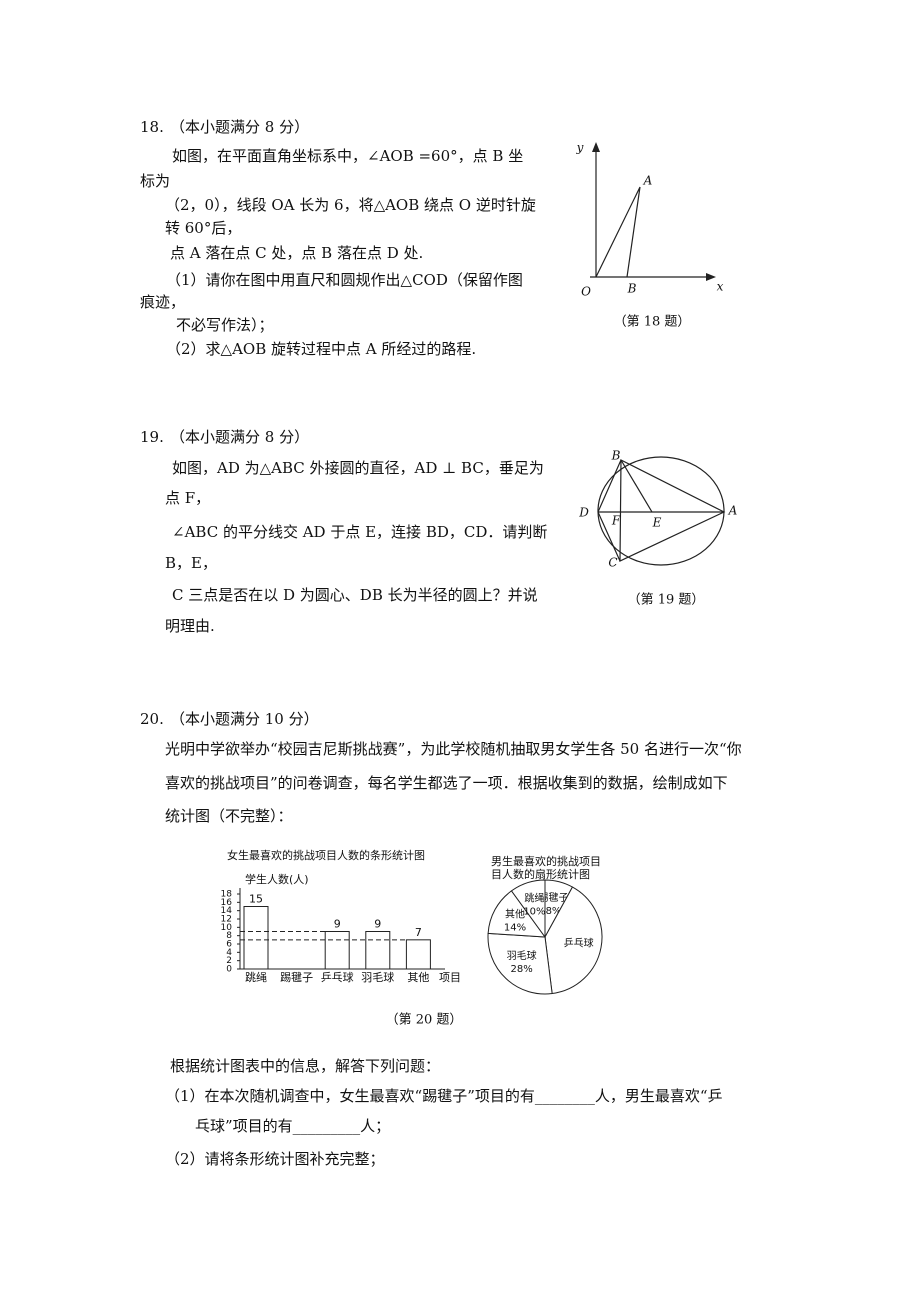 The width and height of the screenshot is (920, 1302). What do you see at coordinates (554, 911) in the screenshot?
I see `slice-value: 8%` at bounding box center [554, 911].